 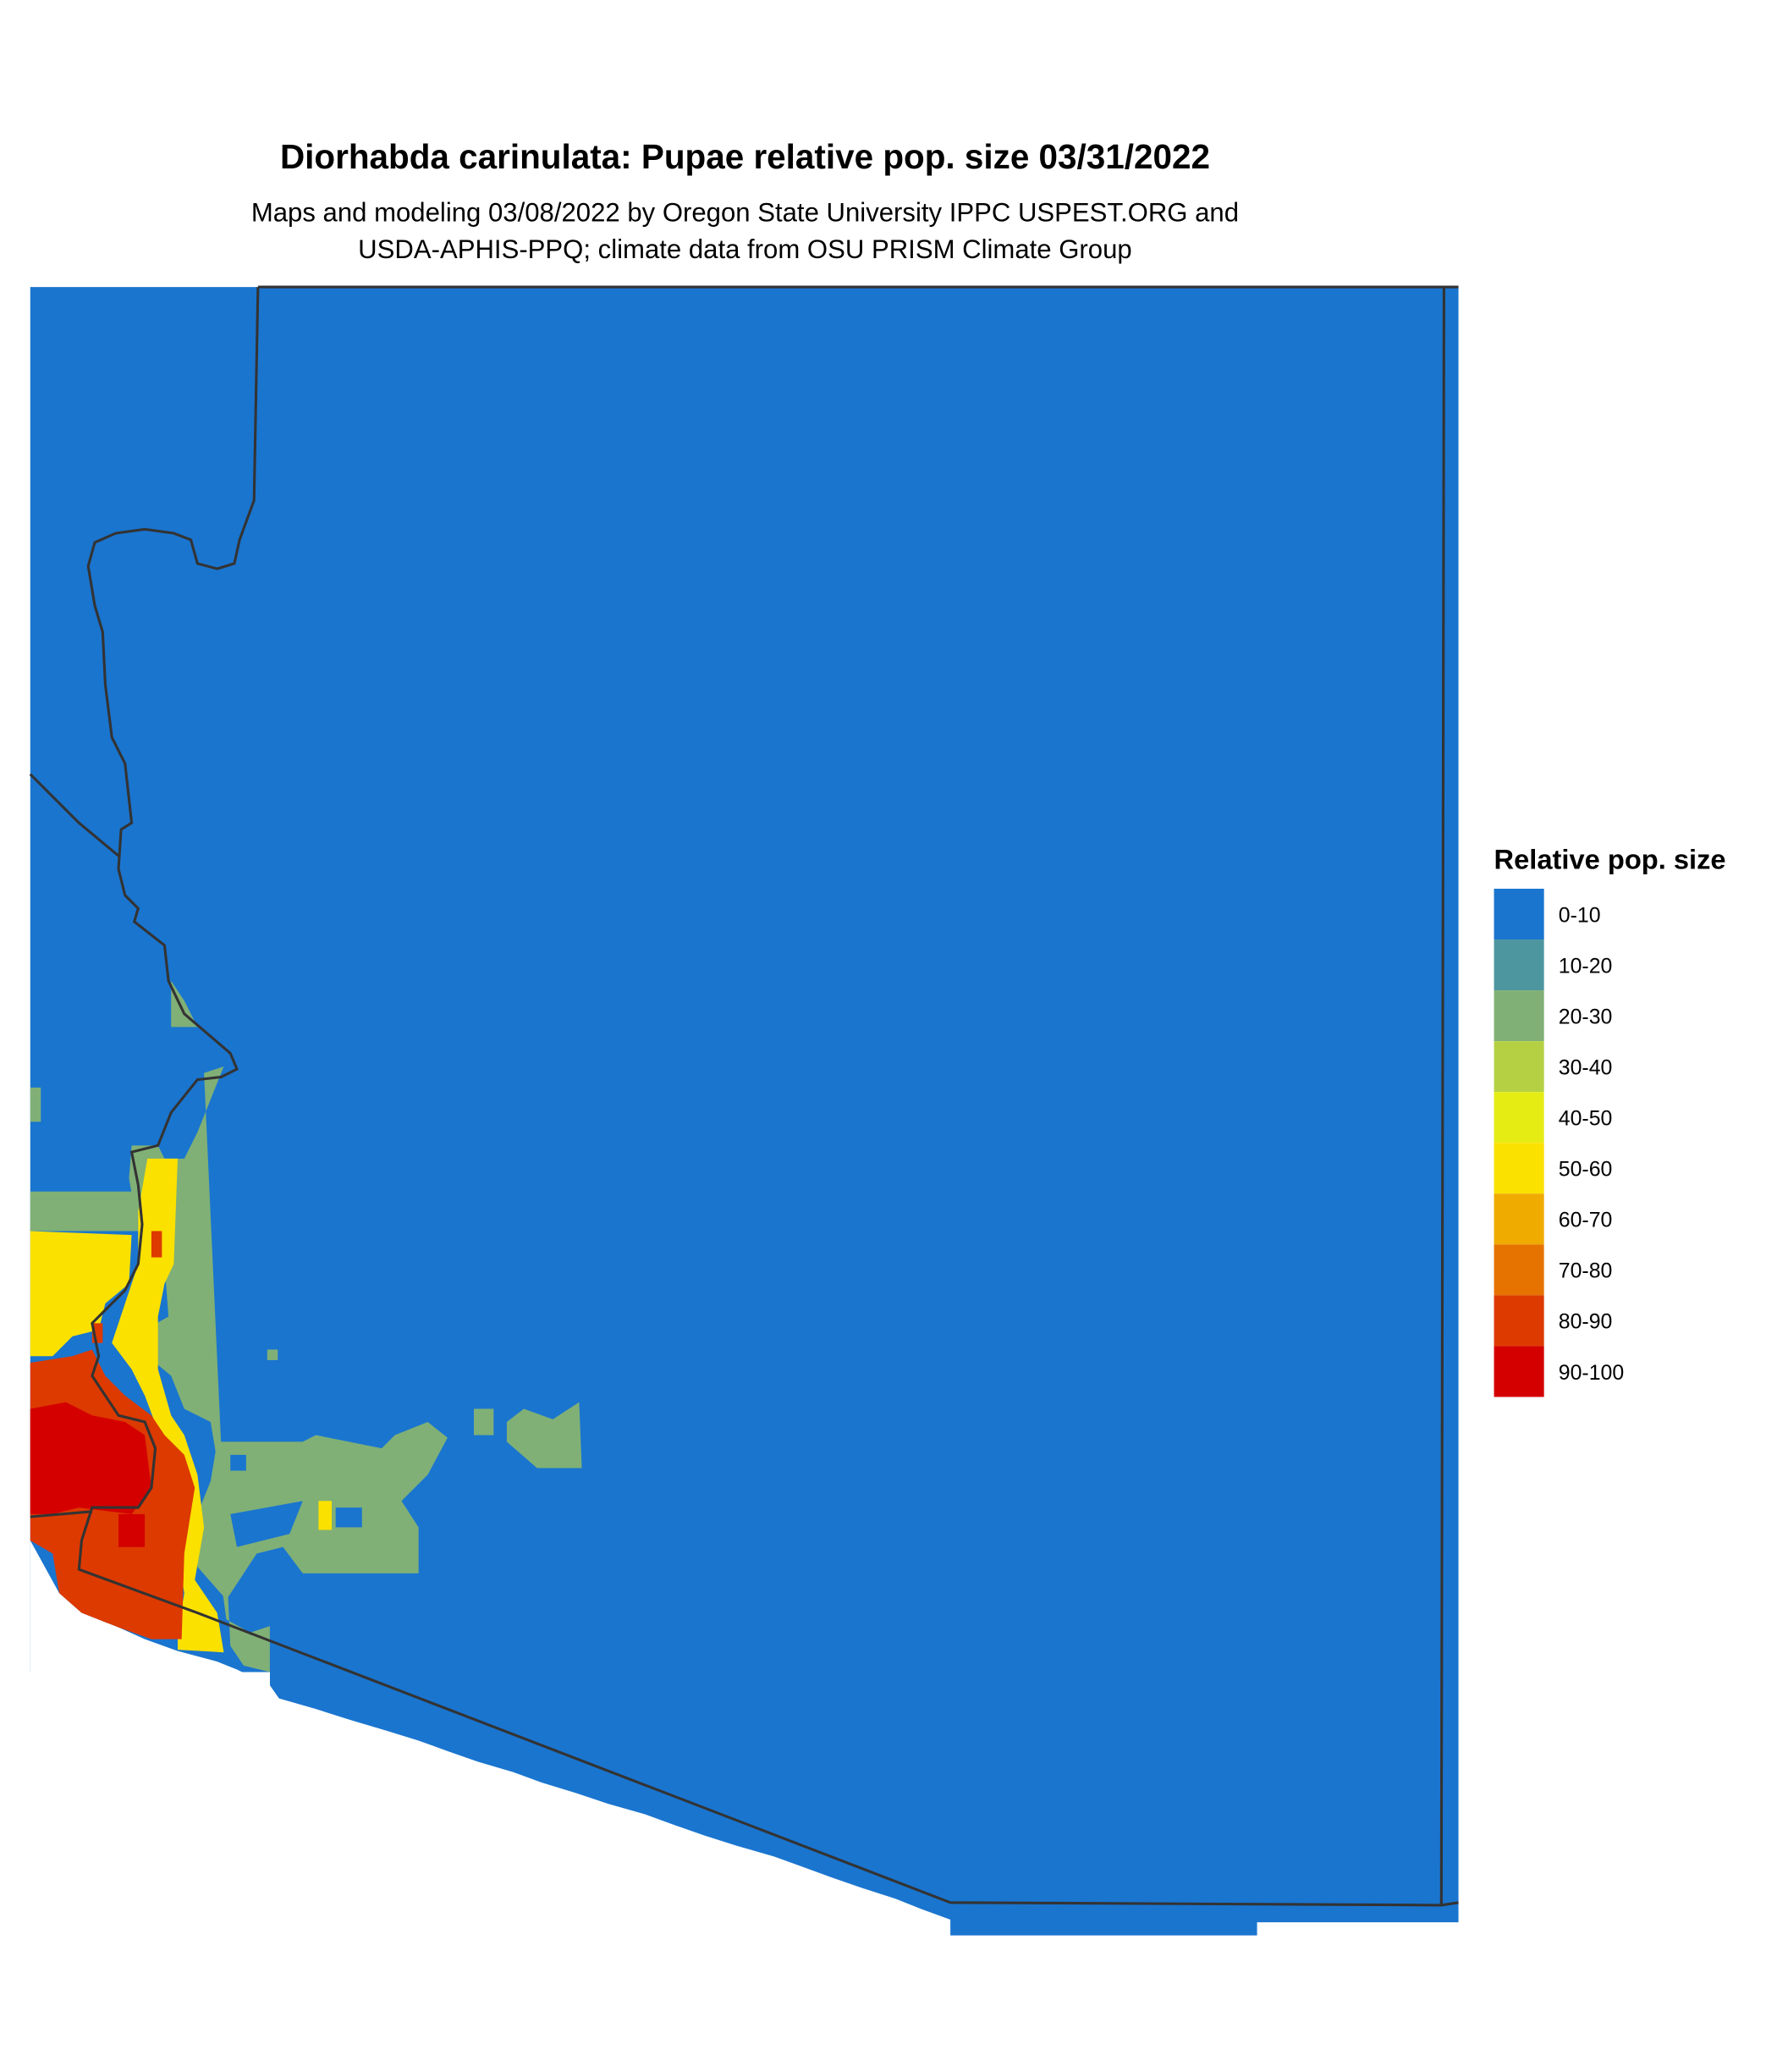 What do you see at coordinates (1586, 966) in the screenshot?
I see `legend-label: 10-20` at bounding box center [1586, 966].